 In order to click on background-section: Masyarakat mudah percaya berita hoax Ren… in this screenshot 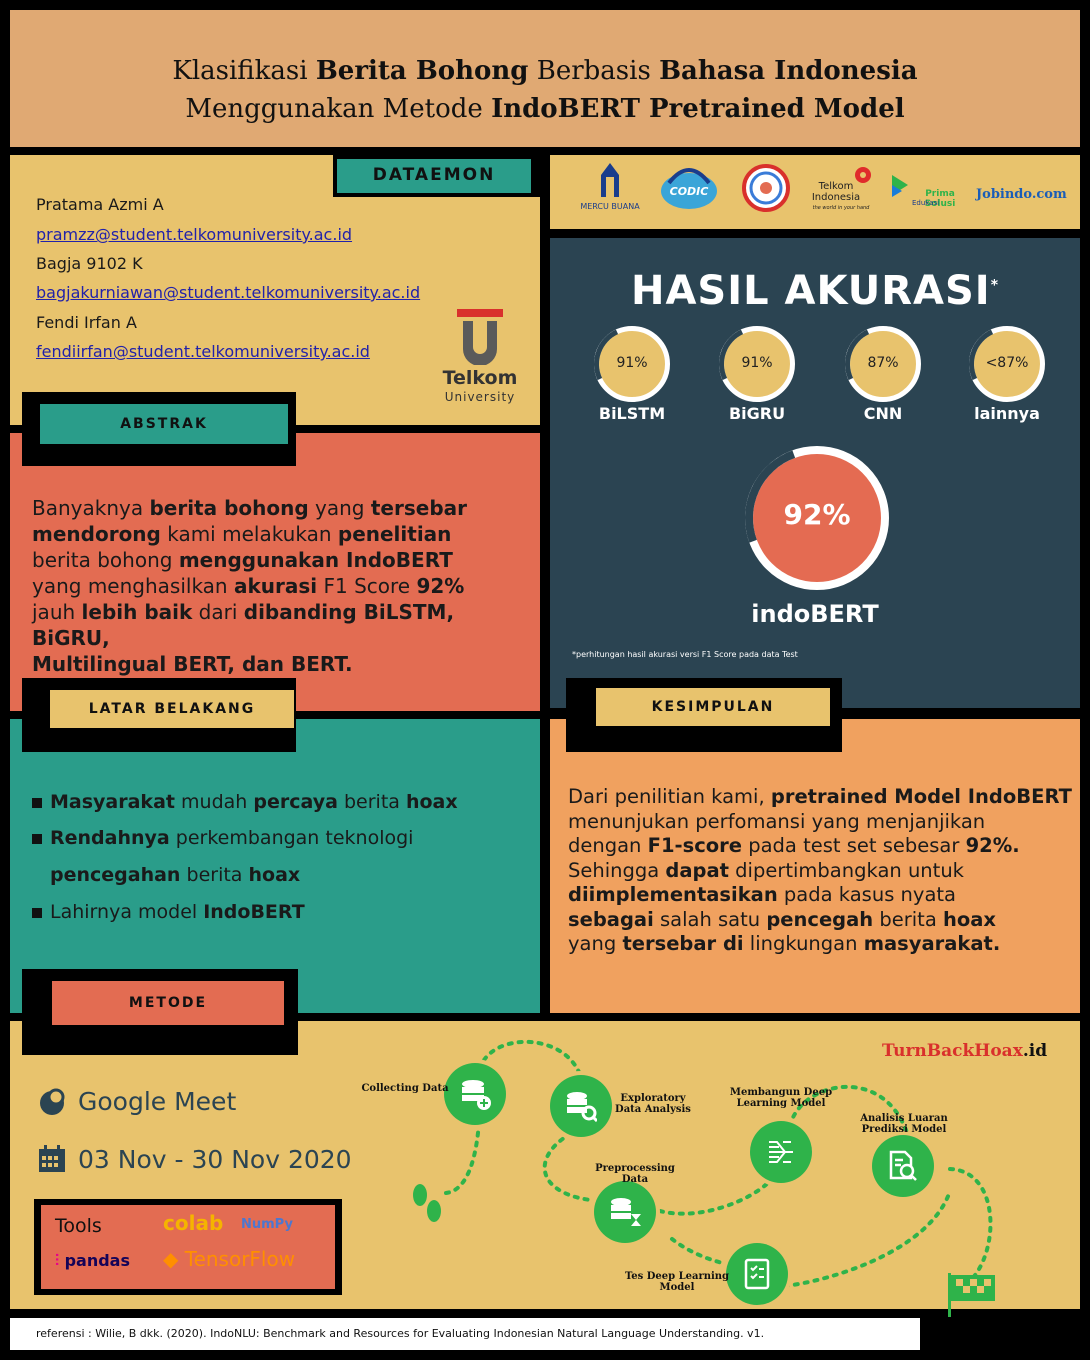, I will do `click(275, 866)`.